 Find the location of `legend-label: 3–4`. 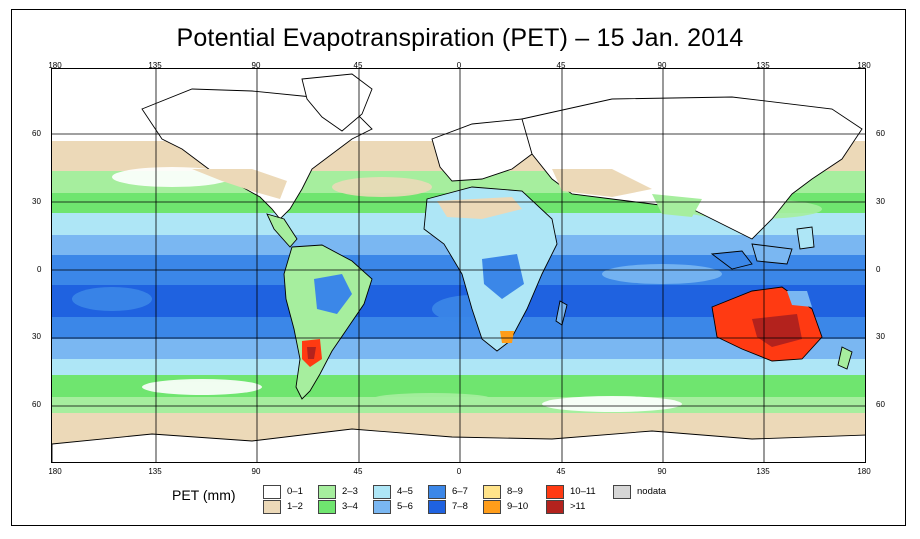

legend-label: 3–4 is located at coordinates (350, 506).